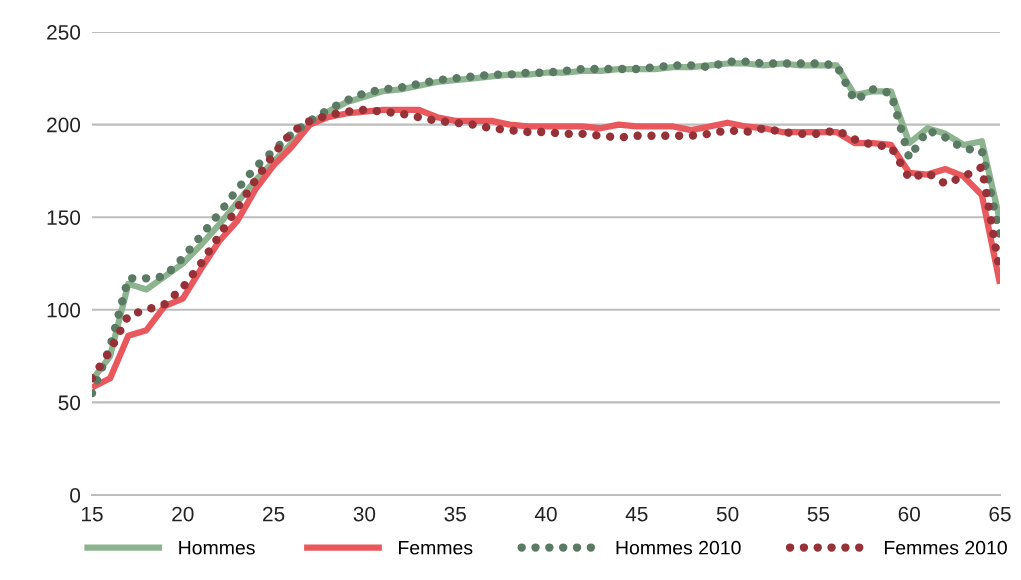  Describe the element at coordinates (217, 547) in the screenshot. I see `legend-label: Hommes` at that location.